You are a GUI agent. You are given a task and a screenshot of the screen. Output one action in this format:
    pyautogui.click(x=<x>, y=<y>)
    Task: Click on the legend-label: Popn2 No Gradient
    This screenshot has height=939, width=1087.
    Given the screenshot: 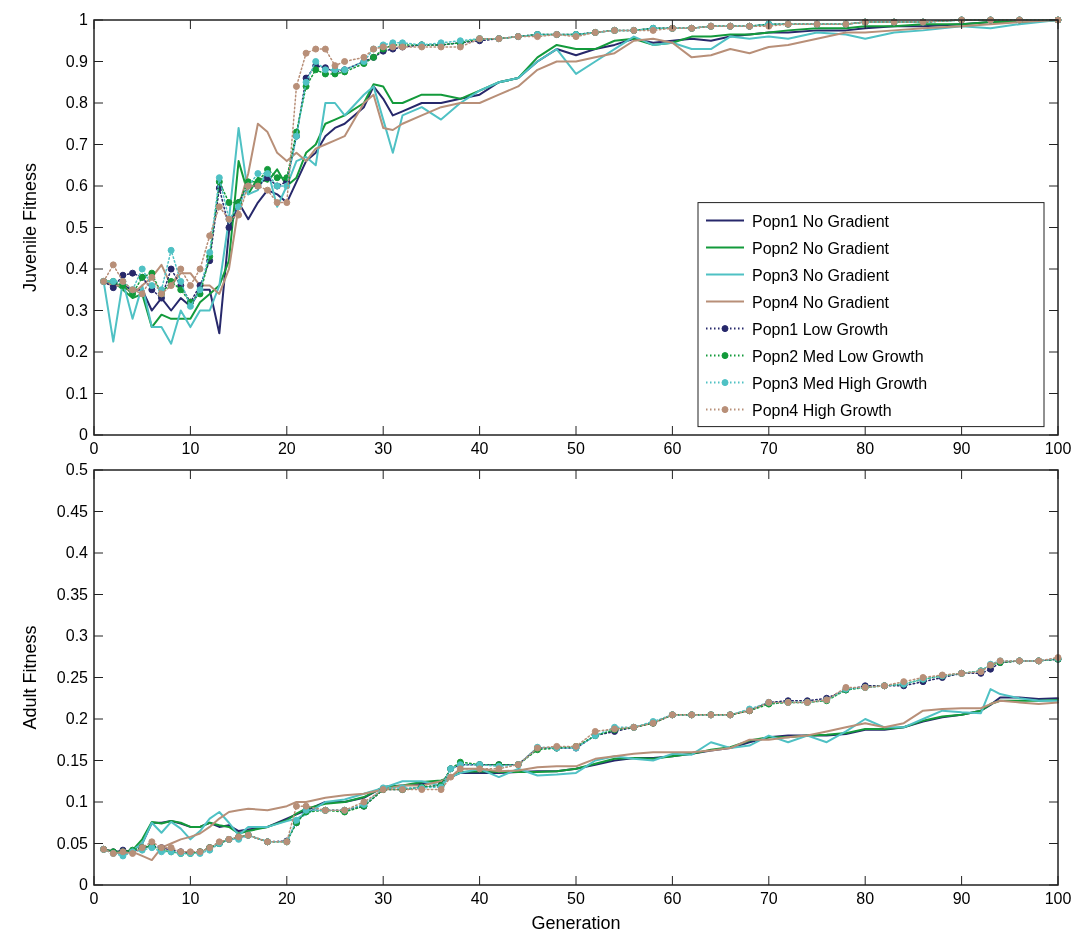 What is the action you would take?
    pyautogui.click(x=821, y=248)
    